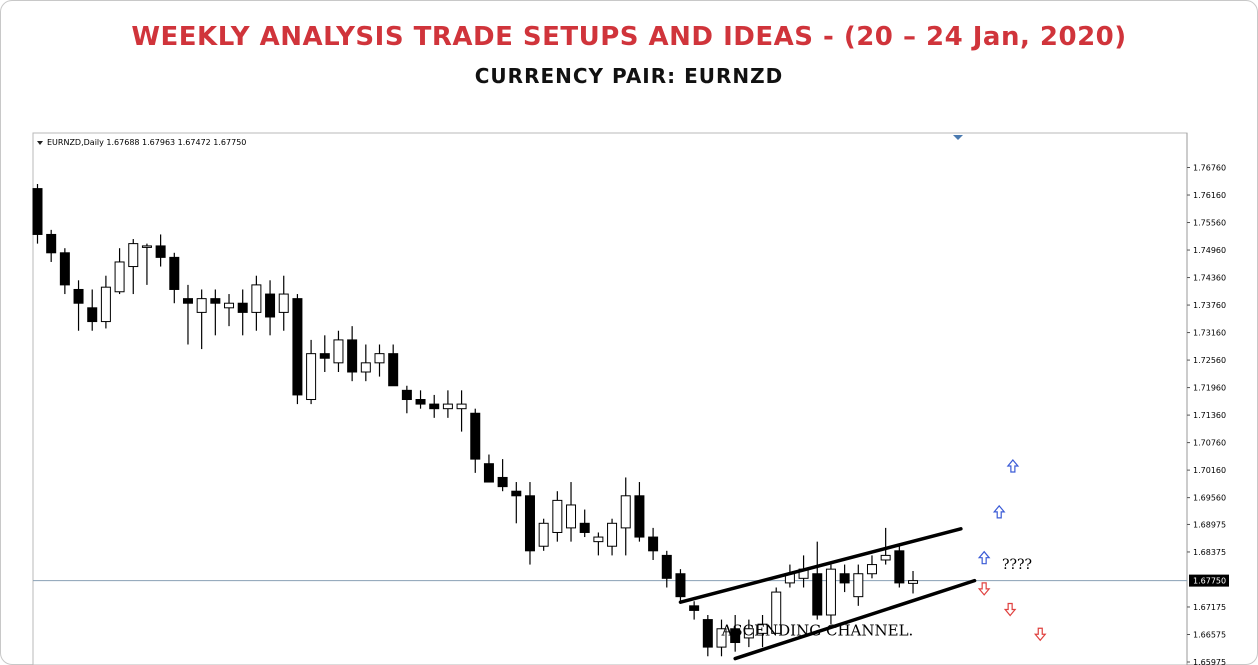  Describe the element at coordinates (1209, 661) in the screenshot. I see `y-tick-label: 1.65975` at that location.